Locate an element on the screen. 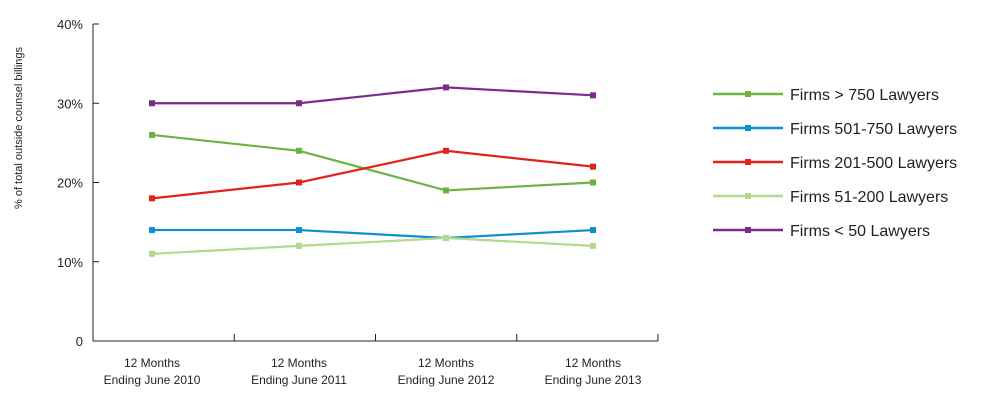  legend-item: Firms 201-500 Lawyers is located at coordinates (835, 163).